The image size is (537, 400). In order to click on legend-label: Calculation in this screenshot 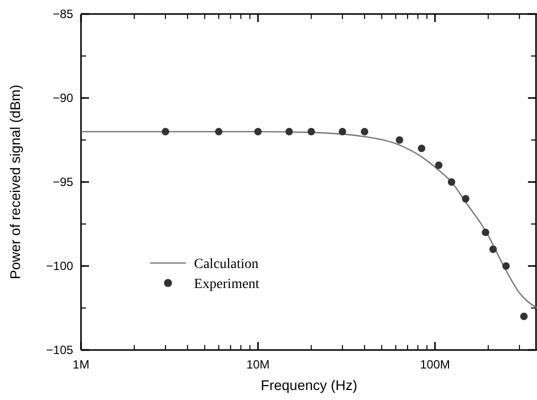, I will do `click(226, 264)`.